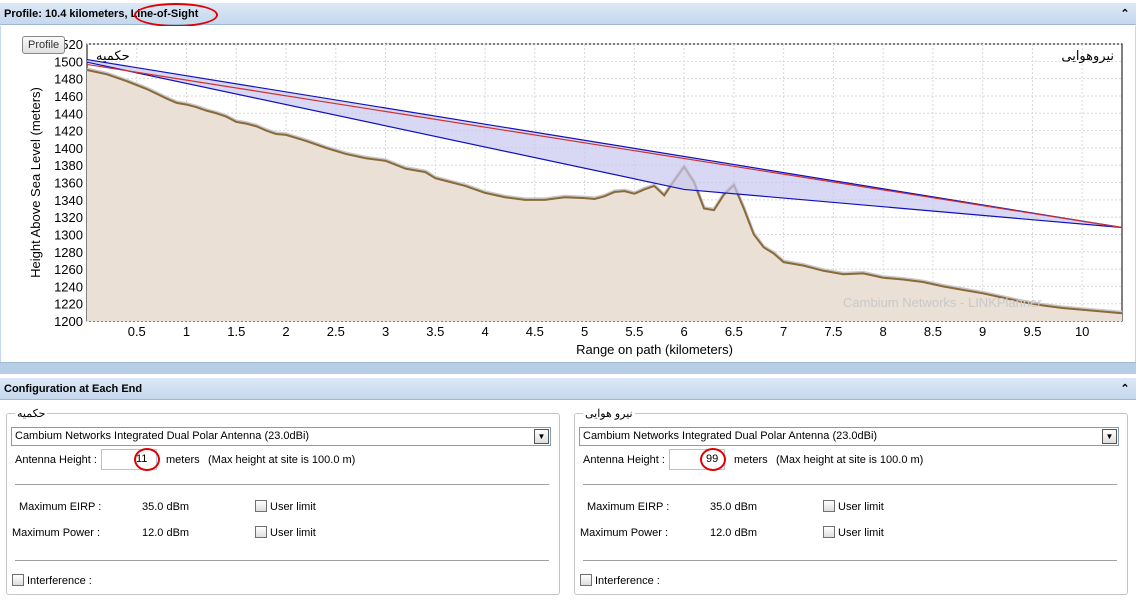 The height and width of the screenshot is (602, 1136). I want to click on x-tick-label: 2.5, so click(336, 331).